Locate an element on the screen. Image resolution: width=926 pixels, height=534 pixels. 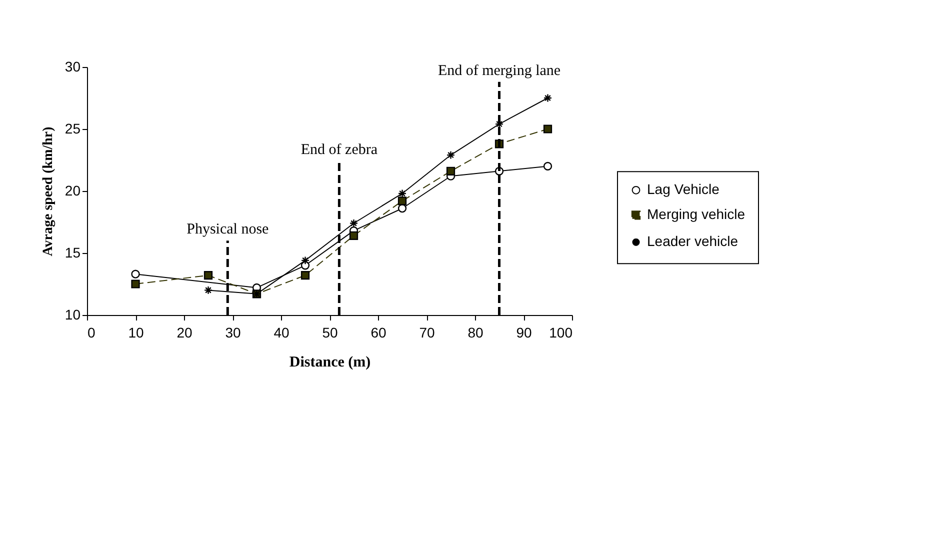
ref-line-label: Physical nose is located at coordinates (228, 230).